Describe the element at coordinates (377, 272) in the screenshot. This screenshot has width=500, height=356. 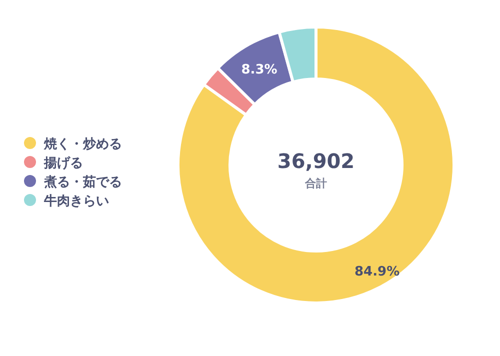
I see `data-label: 84.9%` at that location.